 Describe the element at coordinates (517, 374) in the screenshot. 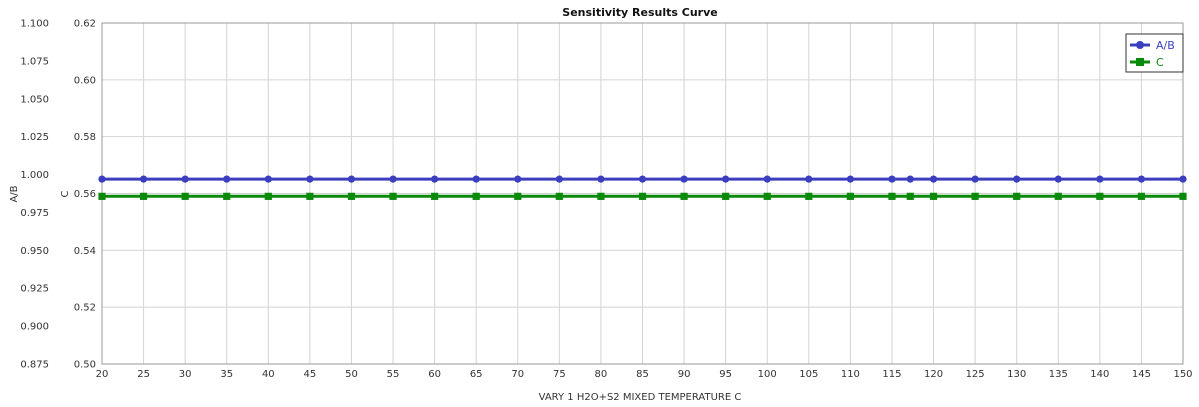

I see `x-tick-label: 70` at that location.